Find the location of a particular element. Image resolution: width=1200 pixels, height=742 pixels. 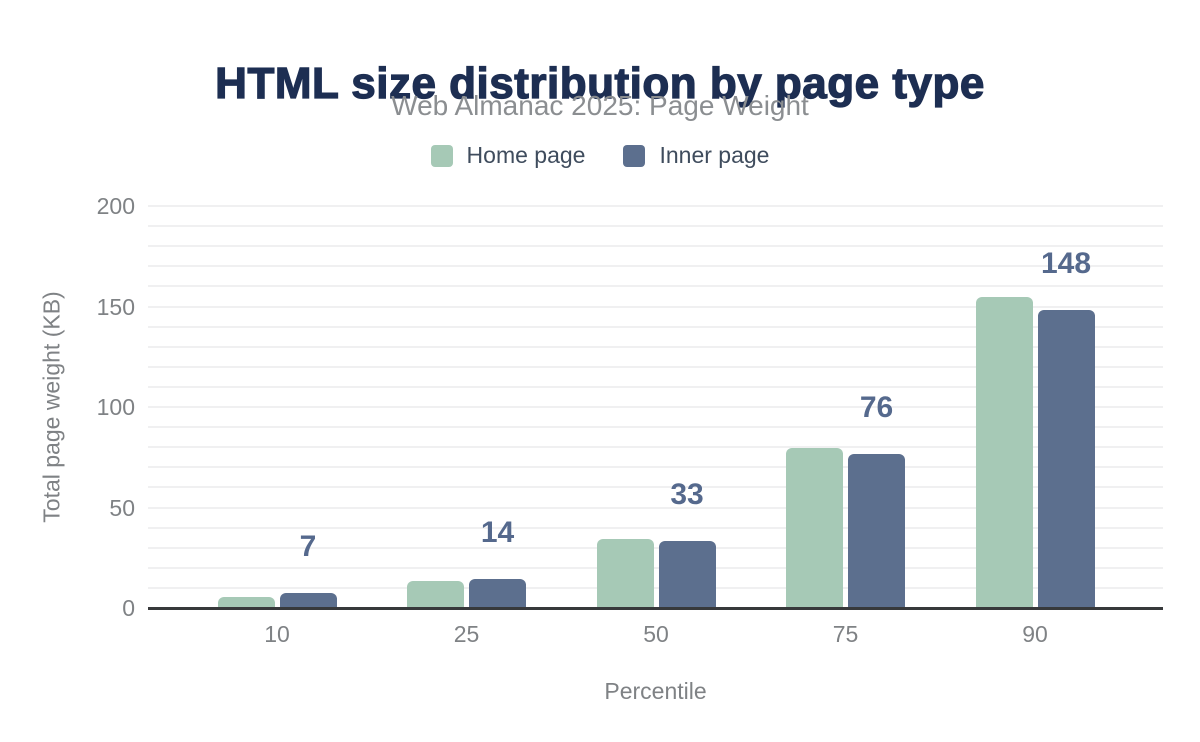

bar-home-page-p50 is located at coordinates (625, 572).